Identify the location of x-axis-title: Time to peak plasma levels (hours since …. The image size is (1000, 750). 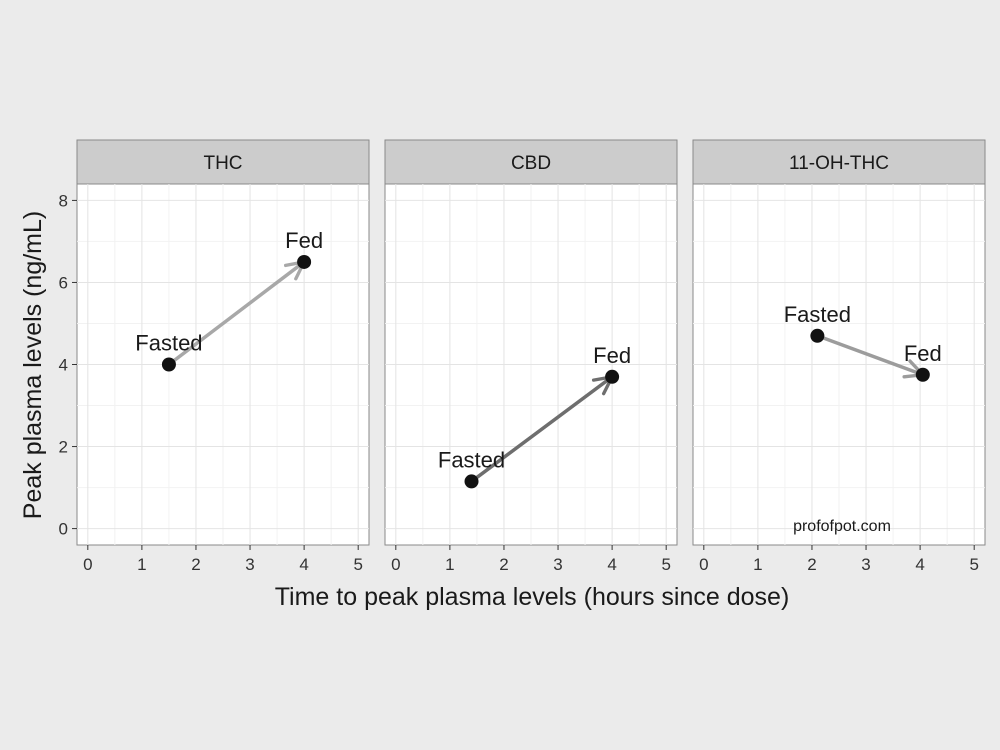
(532, 597).